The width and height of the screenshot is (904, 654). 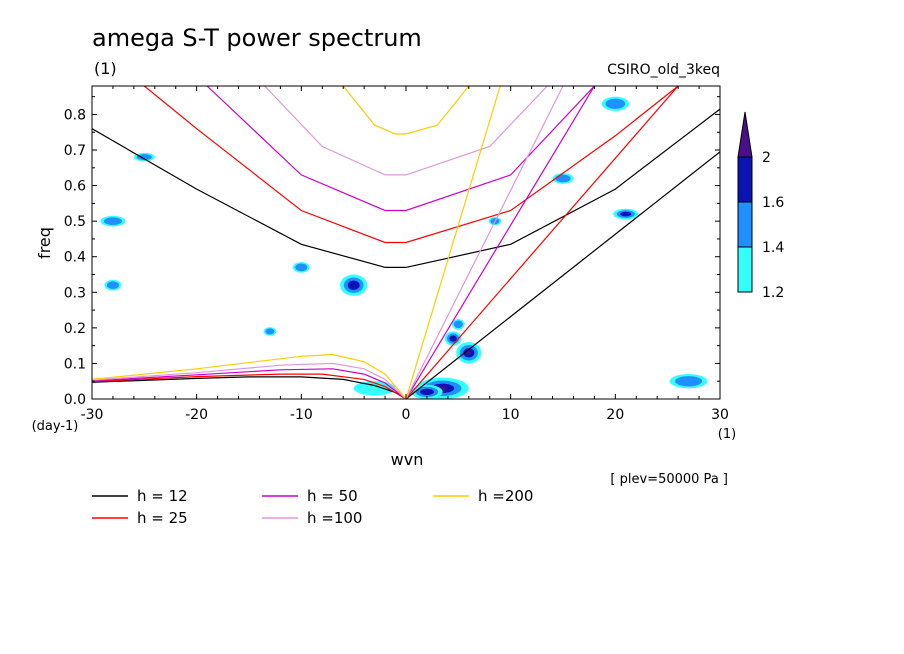 I want to click on legend-label: h = 12, so click(x=162, y=496).